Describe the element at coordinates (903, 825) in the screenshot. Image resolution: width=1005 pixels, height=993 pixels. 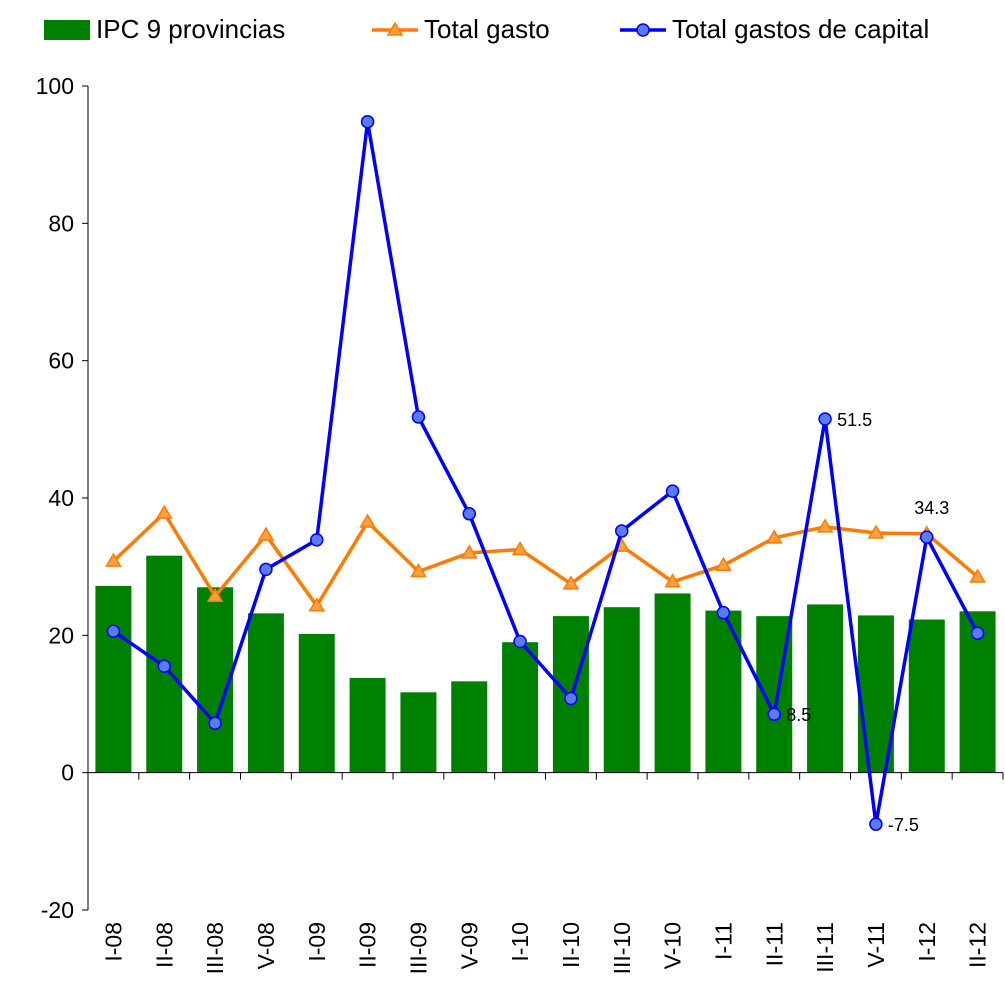
I see `data-label: -7.5` at that location.